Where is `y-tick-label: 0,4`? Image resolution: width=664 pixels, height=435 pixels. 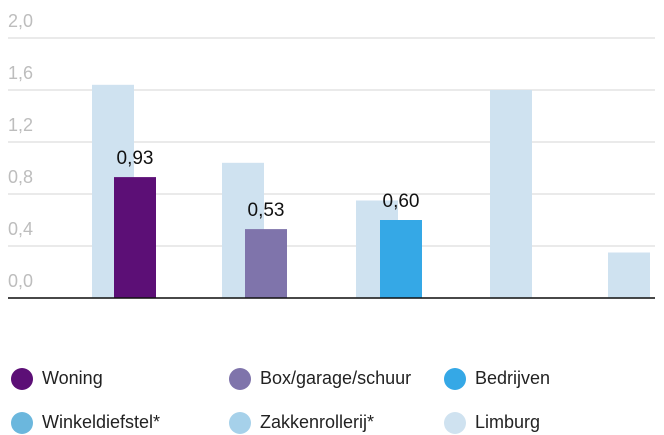
y-tick-label: 0,4 is located at coordinates (20, 229).